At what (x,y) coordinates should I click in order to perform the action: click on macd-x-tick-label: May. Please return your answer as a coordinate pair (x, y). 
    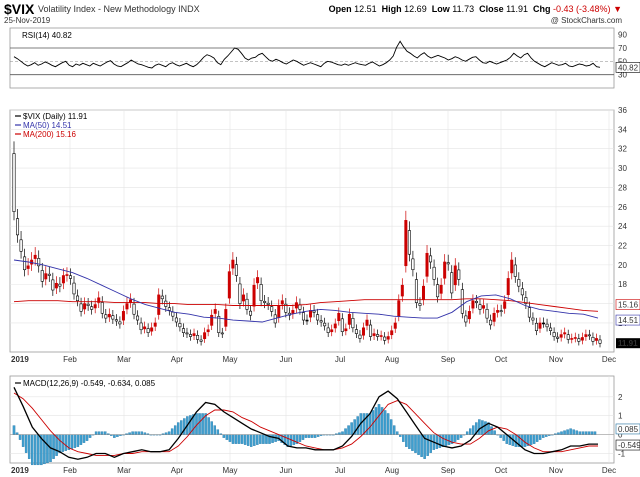
    Looking at the image, I should click on (229, 470).